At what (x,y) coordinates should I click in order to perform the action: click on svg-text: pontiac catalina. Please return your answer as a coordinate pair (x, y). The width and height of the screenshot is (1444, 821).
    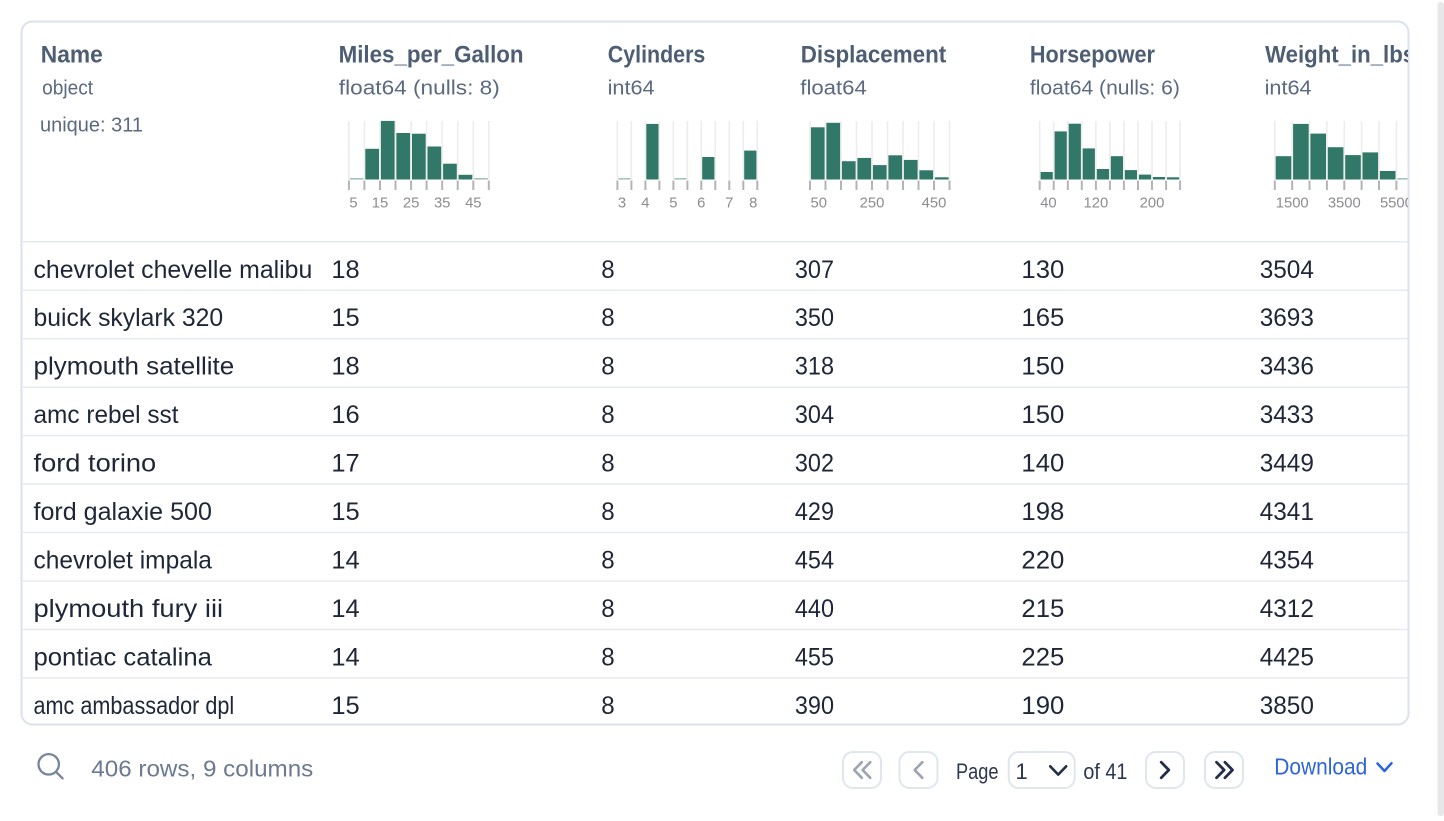
    Looking at the image, I should click on (123, 657).